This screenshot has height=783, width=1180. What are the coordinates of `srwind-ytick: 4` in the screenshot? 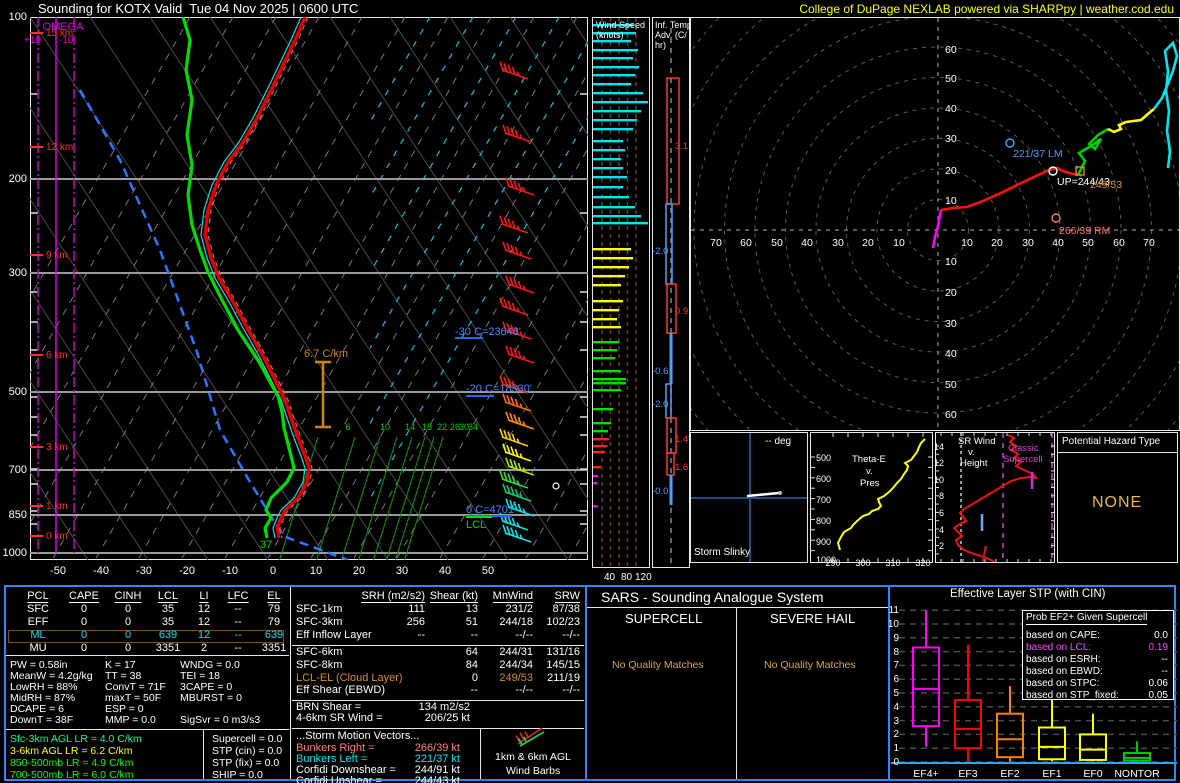 It's located at (941, 530).